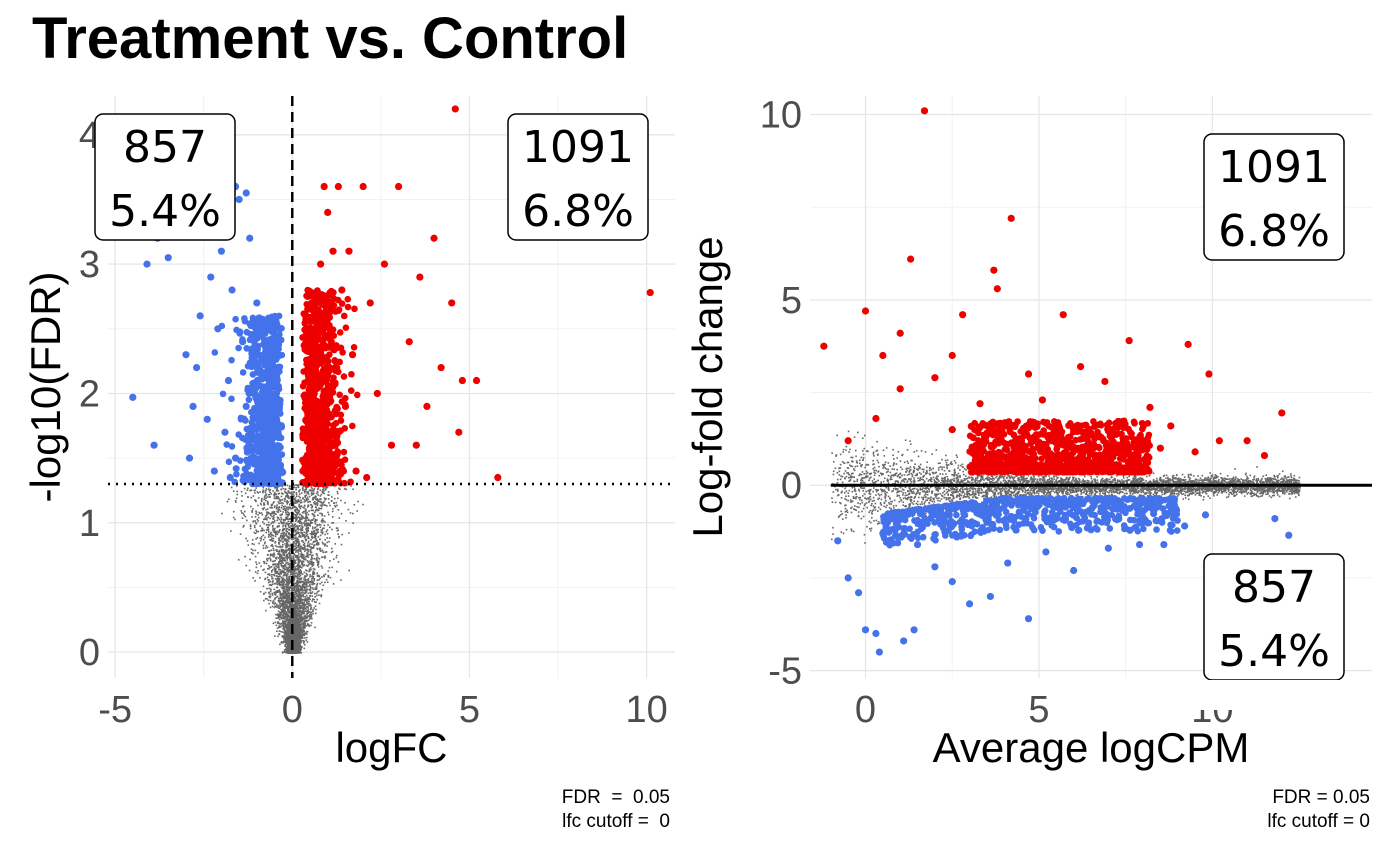 The image size is (1400, 865). What do you see at coordinates (115, 710) in the screenshot?
I see `x-tick-label: -5` at bounding box center [115, 710].